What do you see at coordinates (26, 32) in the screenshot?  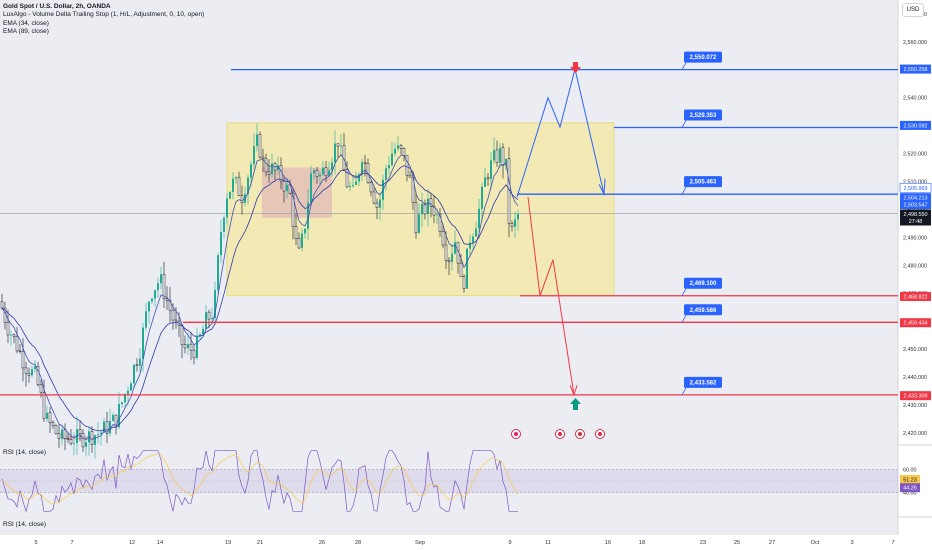 I see `indicator-ema-89: EMA (89, close)` at bounding box center [26, 32].